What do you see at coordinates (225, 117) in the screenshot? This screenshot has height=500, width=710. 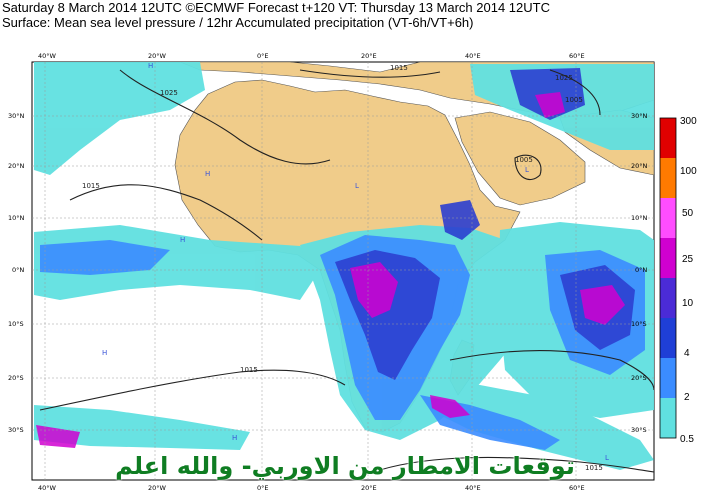 I see `isobar-north-atlantic` at bounding box center [225, 117].